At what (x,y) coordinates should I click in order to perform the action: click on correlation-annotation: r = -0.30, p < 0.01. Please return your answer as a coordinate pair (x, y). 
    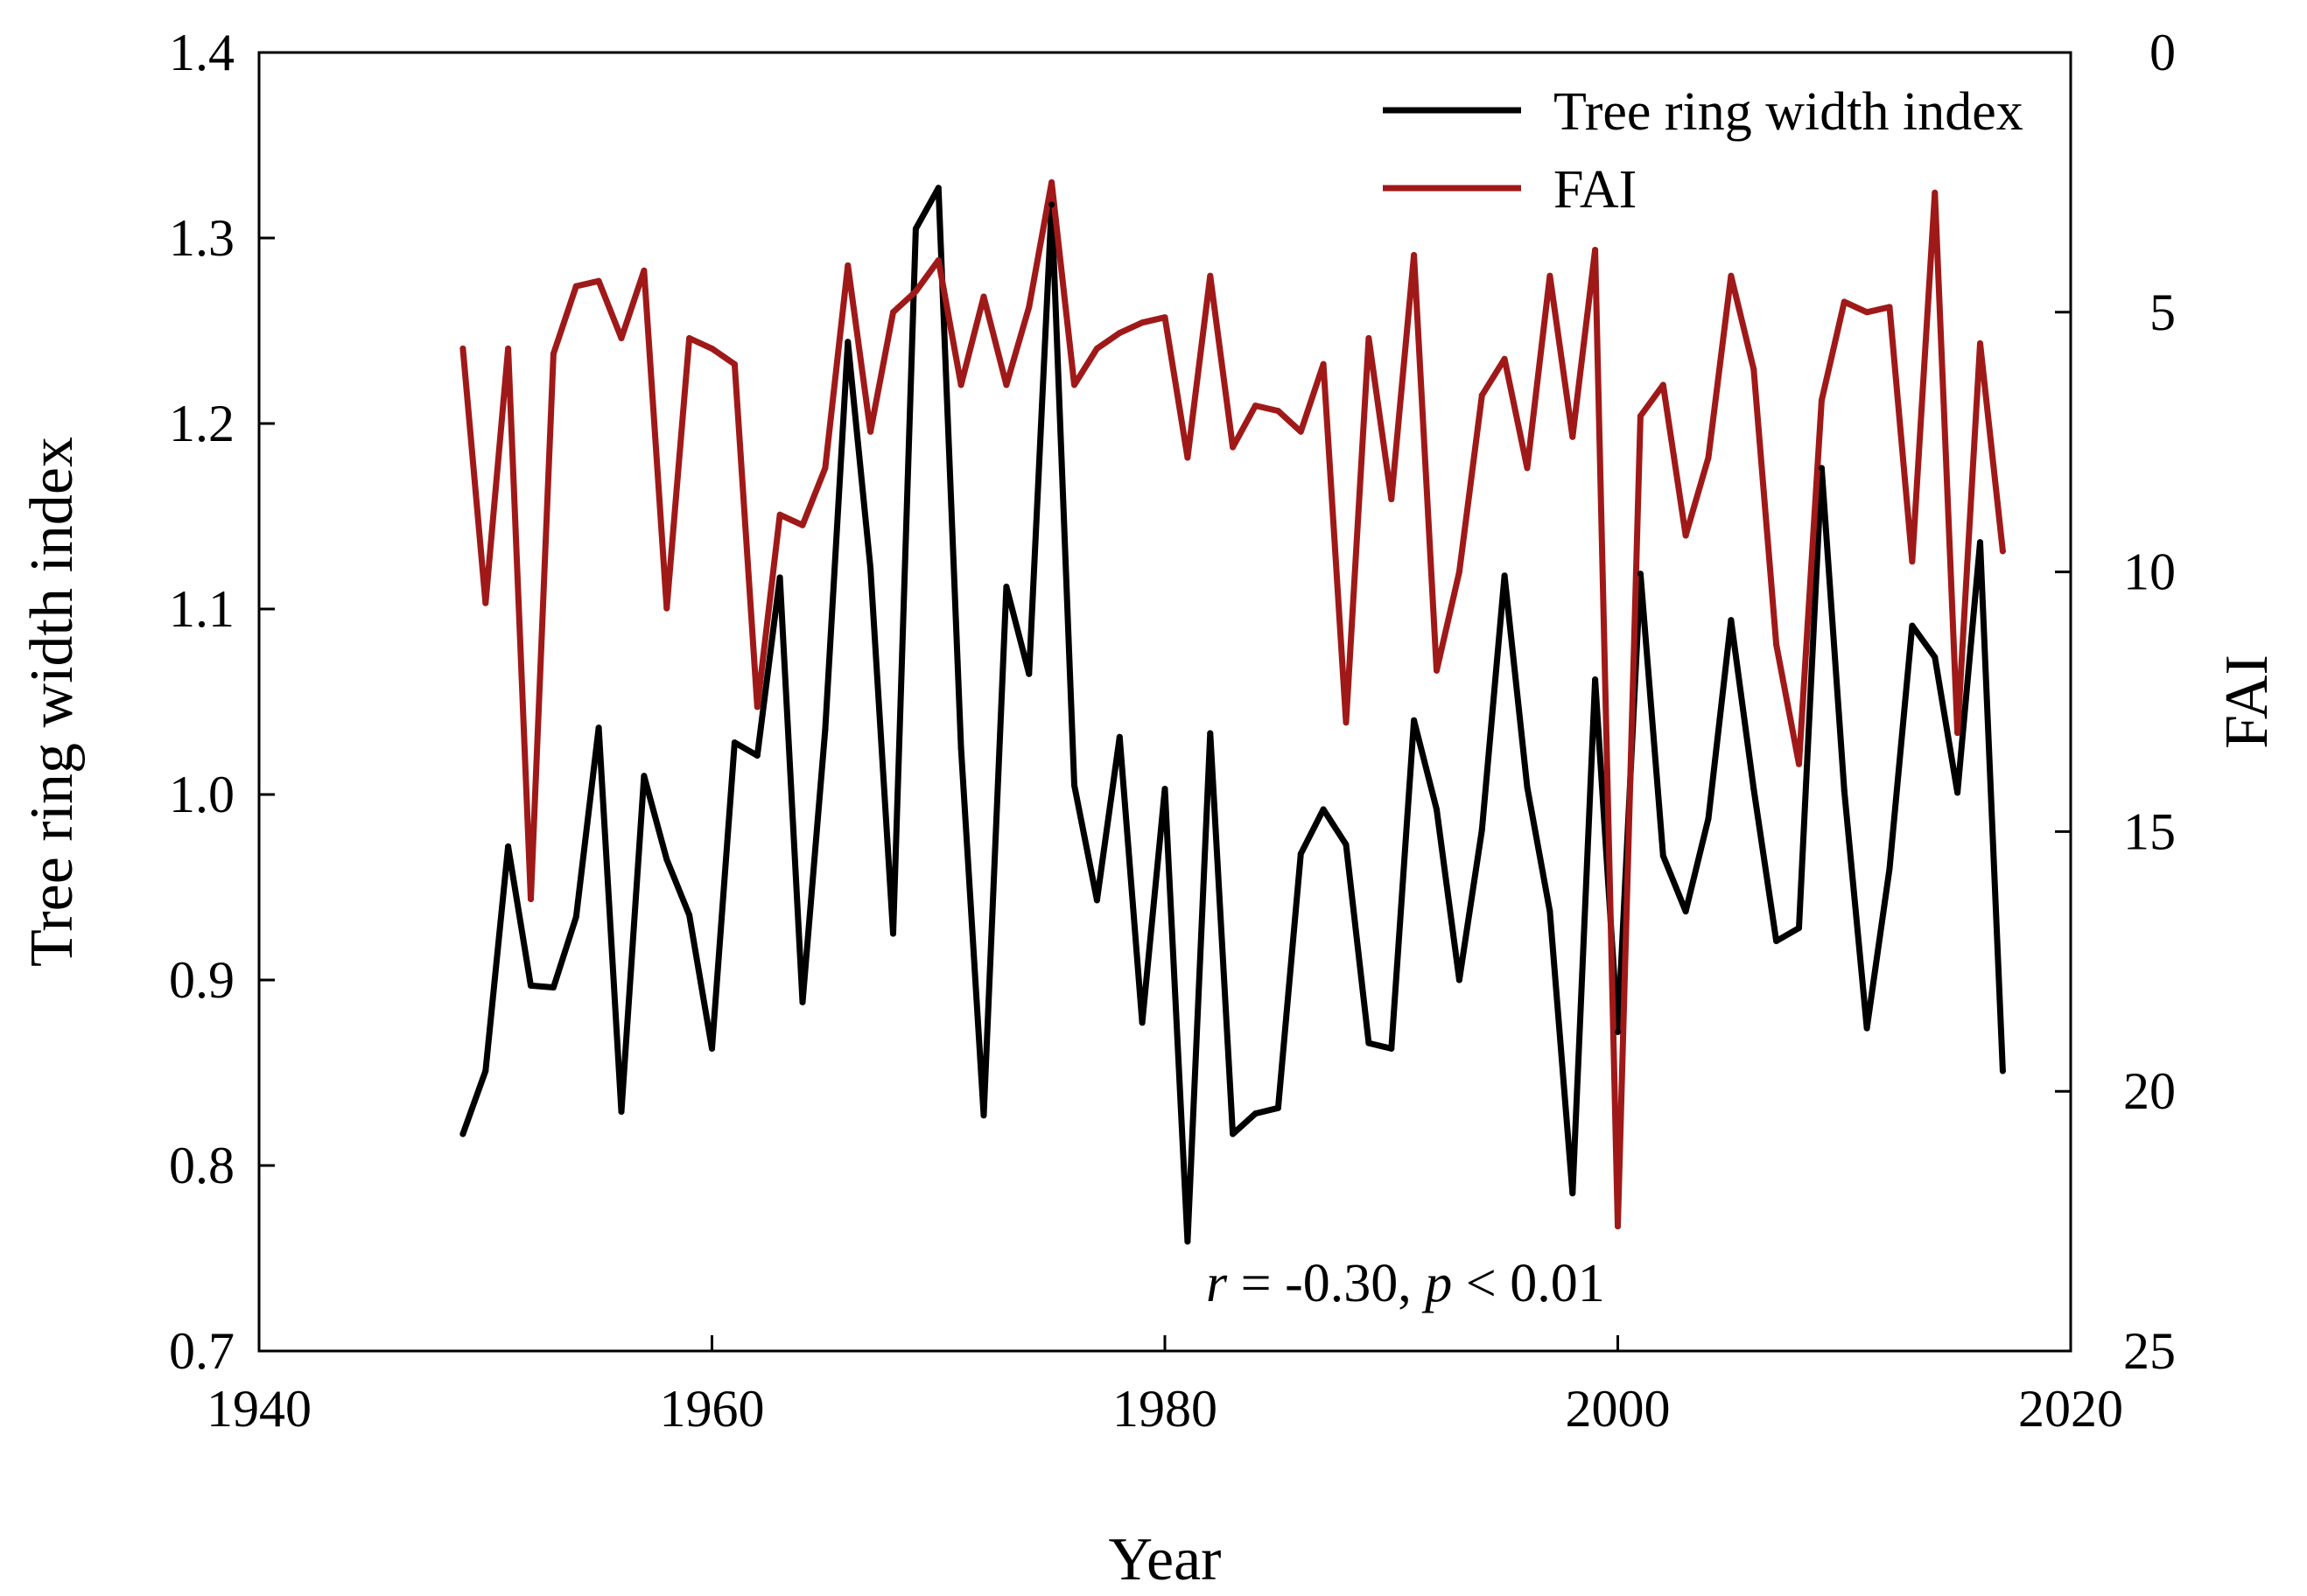
    Looking at the image, I should click on (1405, 1283).